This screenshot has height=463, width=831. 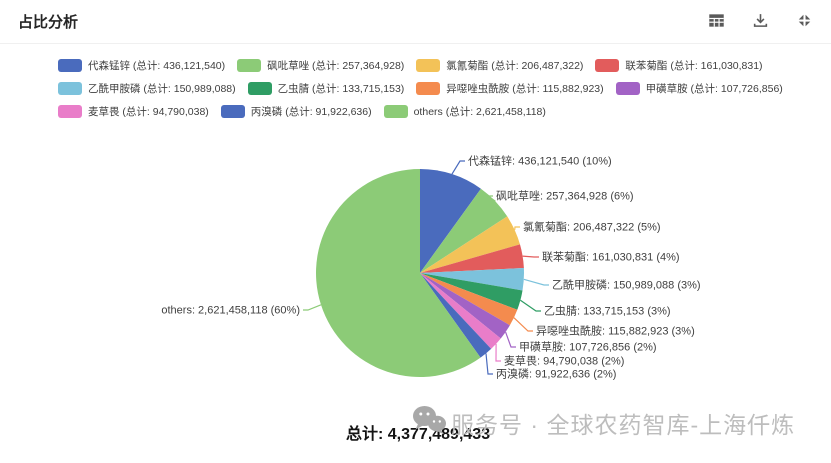 What do you see at coordinates (472, 258) in the screenshot?
I see `pie-slice-联苯菊酯` at bounding box center [472, 258].